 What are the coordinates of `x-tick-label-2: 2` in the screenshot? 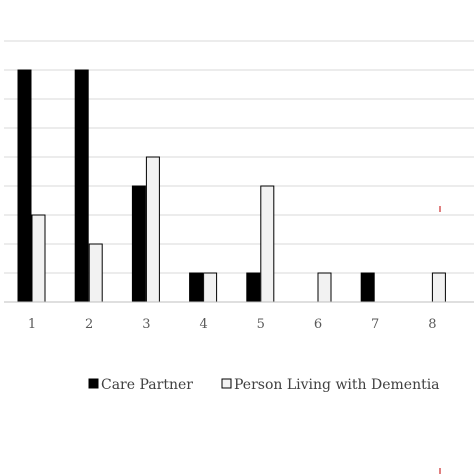 It's located at (89, 324).